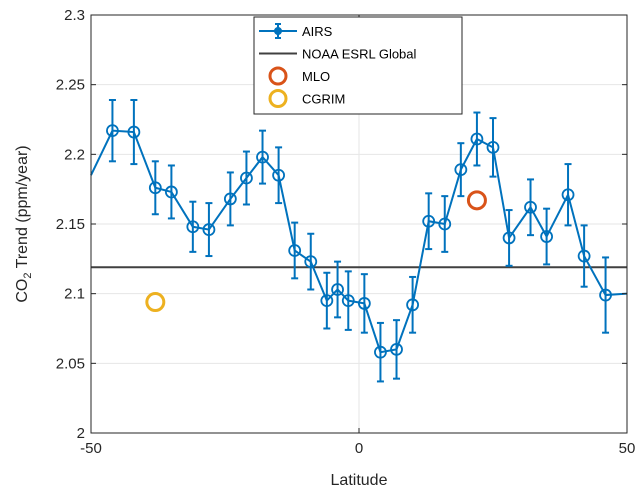  Describe the element at coordinates (74, 15) in the screenshot. I see `y-tick-label: 2.3` at that location.